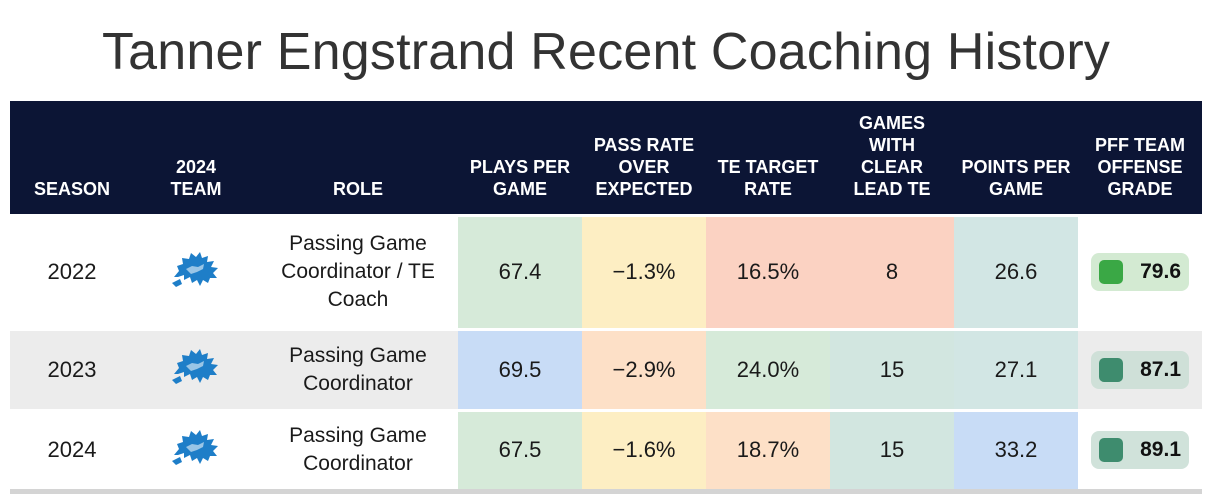 This screenshot has height=504, width=1212. I want to click on grade-value: 89.1, so click(1160, 449).